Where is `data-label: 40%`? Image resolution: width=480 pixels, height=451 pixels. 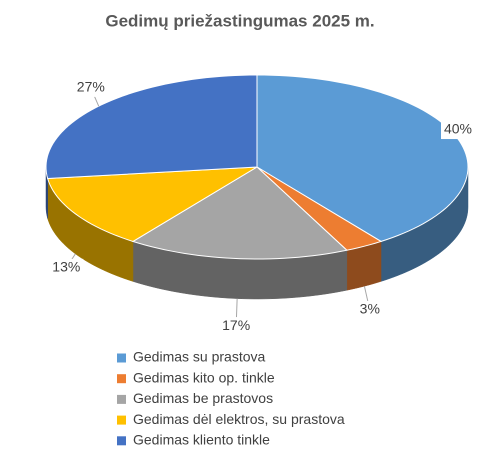 data-label: 40% is located at coordinates (458, 129).